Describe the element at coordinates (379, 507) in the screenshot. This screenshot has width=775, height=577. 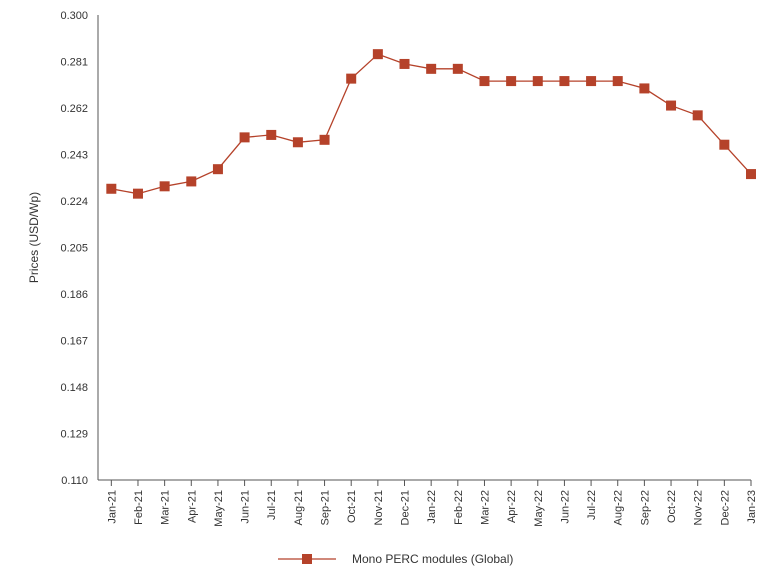
I see `x-tick-label: Nov-21` at that location.